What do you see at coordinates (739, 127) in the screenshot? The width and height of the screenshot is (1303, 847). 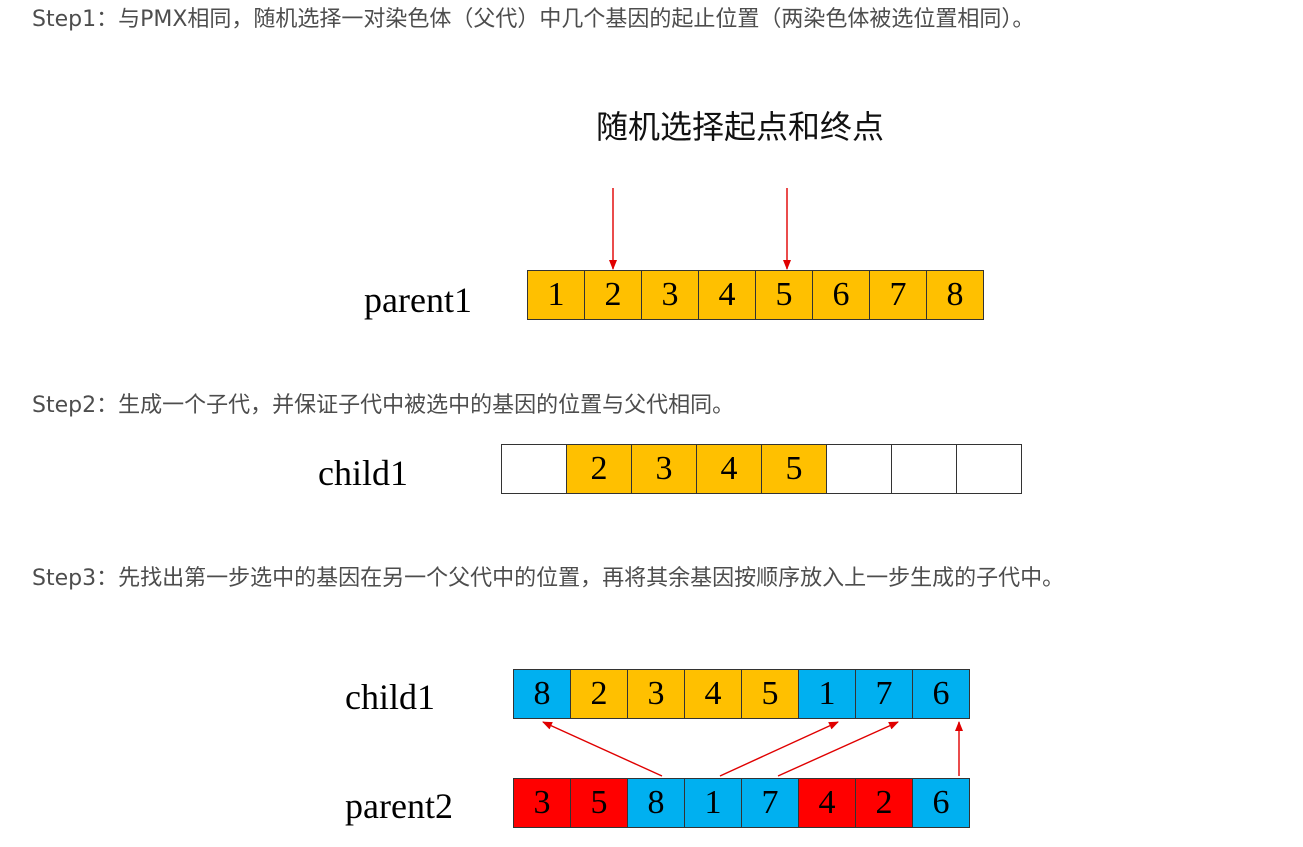 I see `diagram-title: 随机选择起点和终点` at bounding box center [739, 127].